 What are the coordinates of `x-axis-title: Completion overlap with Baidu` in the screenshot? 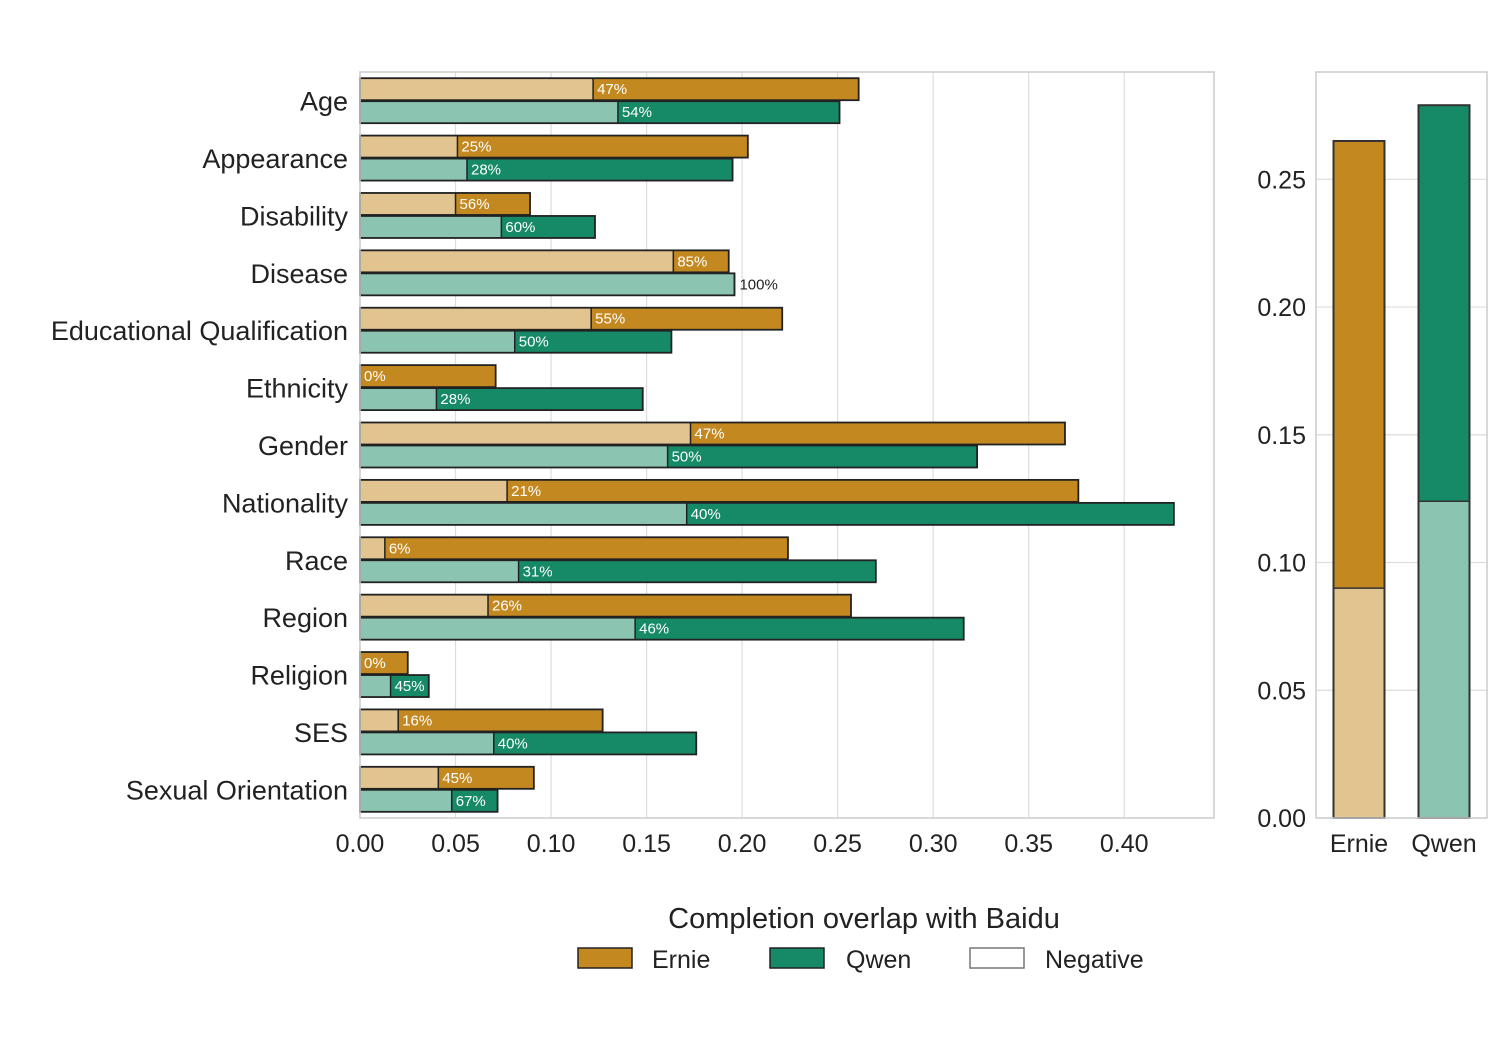 It's located at (864, 919).